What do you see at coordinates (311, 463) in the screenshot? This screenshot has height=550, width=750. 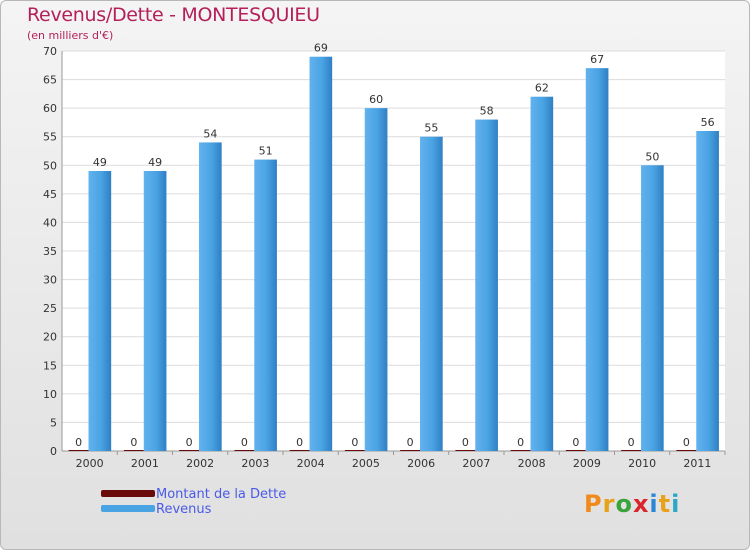 I see `x-tick-label: 2004` at bounding box center [311, 463].